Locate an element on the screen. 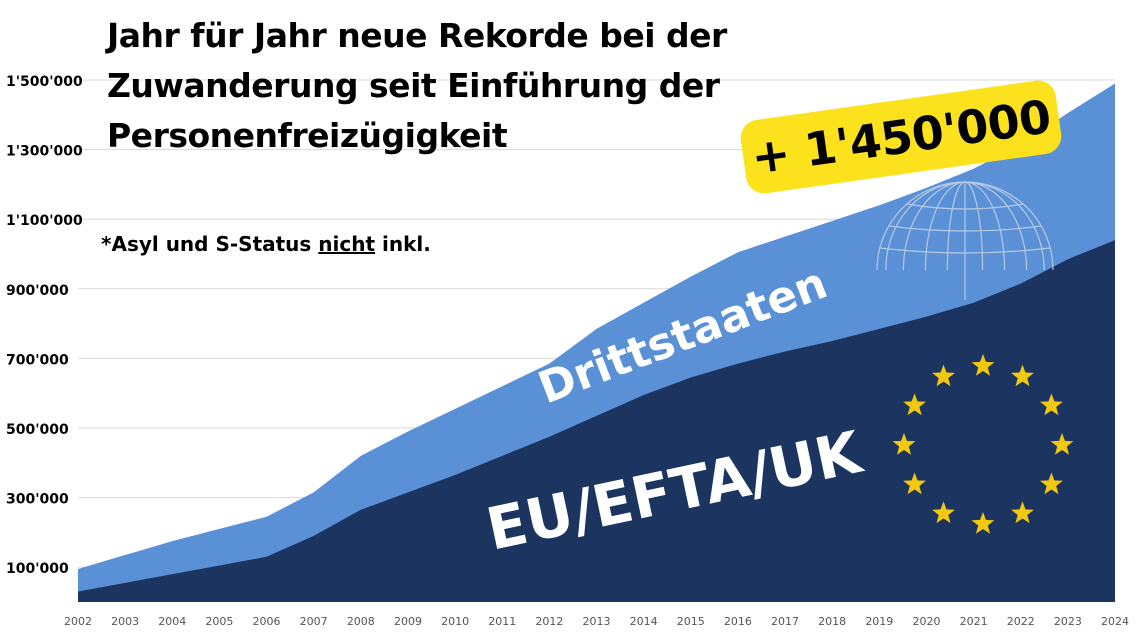 Image resolution: width=1138 pixels, height=642 pixels. x-tick-label: 2018 is located at coordinates (832, 621).